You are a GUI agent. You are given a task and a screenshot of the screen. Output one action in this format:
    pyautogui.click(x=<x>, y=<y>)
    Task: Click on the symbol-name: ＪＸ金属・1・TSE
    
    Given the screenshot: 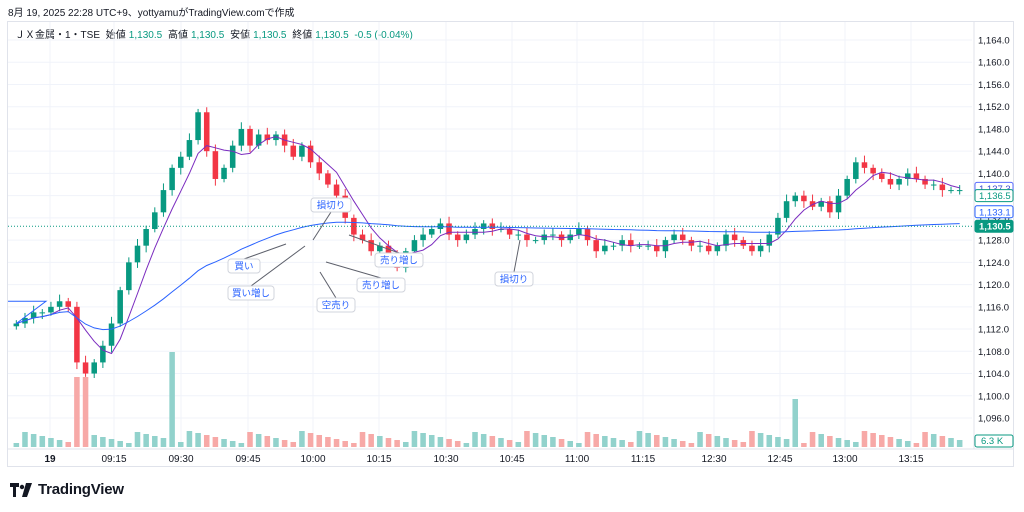 What is the action you would take?
    pyautogui.click(x=58, y=35)
    